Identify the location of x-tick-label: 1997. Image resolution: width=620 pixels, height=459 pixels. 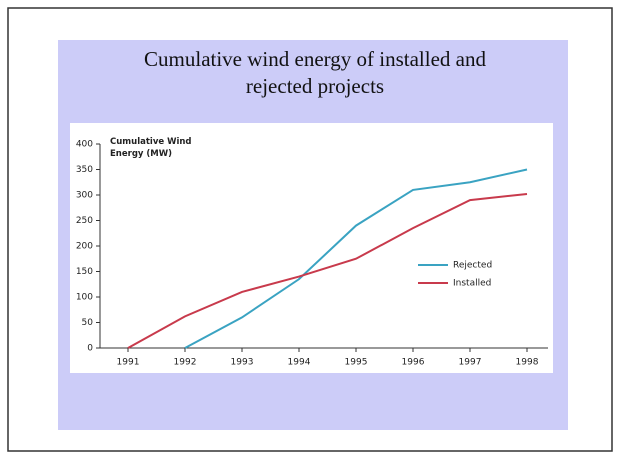
(470, 363).